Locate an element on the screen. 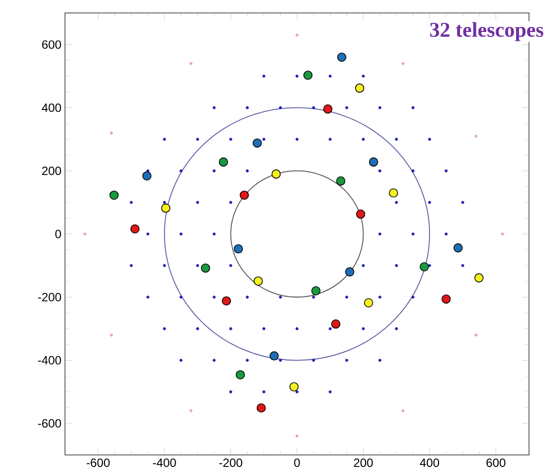 The height and width of the screenshot is (475, 551). y-tick-label: 0 is located at coordinates (58, 234).